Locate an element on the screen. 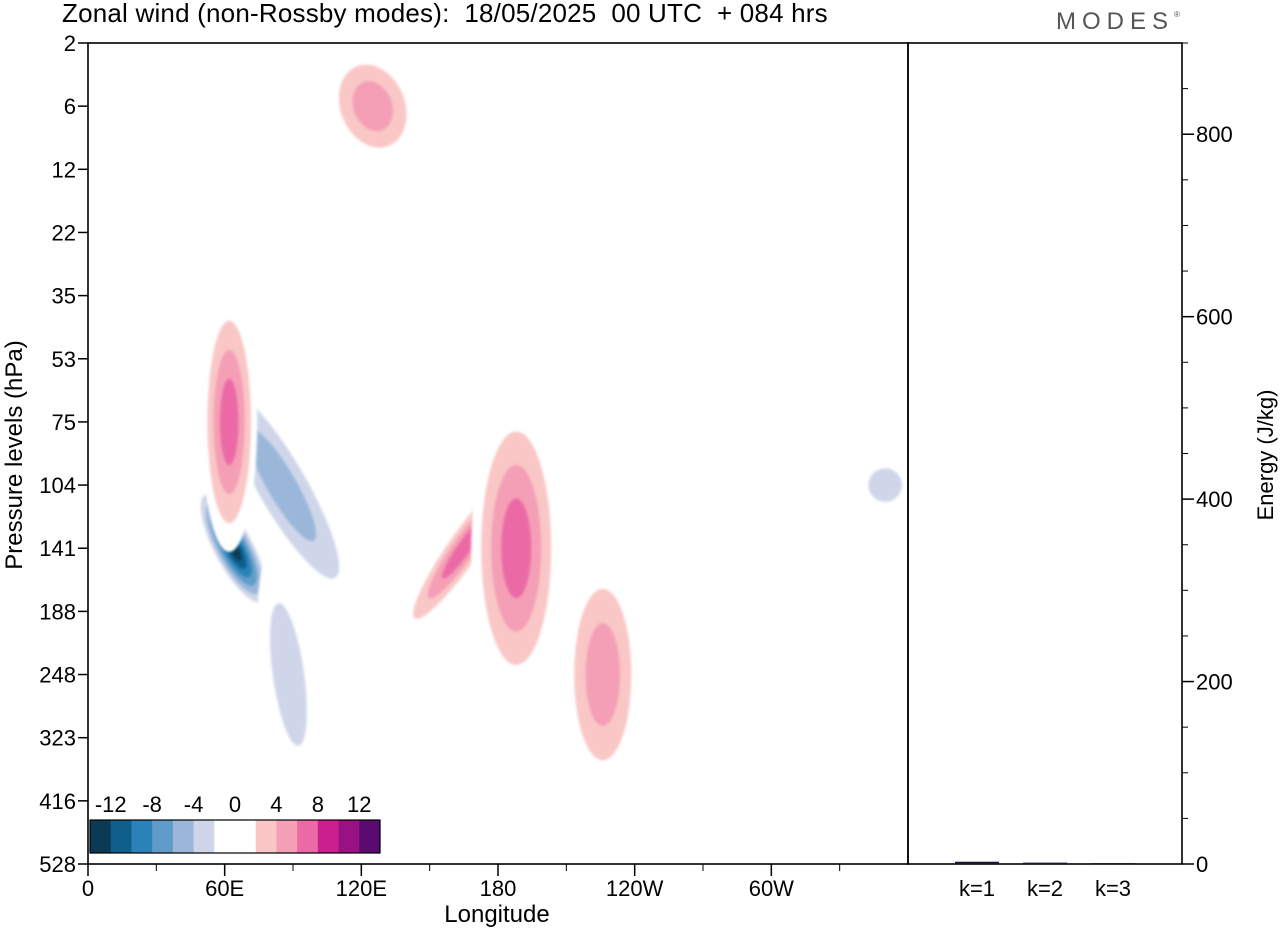  y-tick-label: 2 is located at coordinates (70, 43).